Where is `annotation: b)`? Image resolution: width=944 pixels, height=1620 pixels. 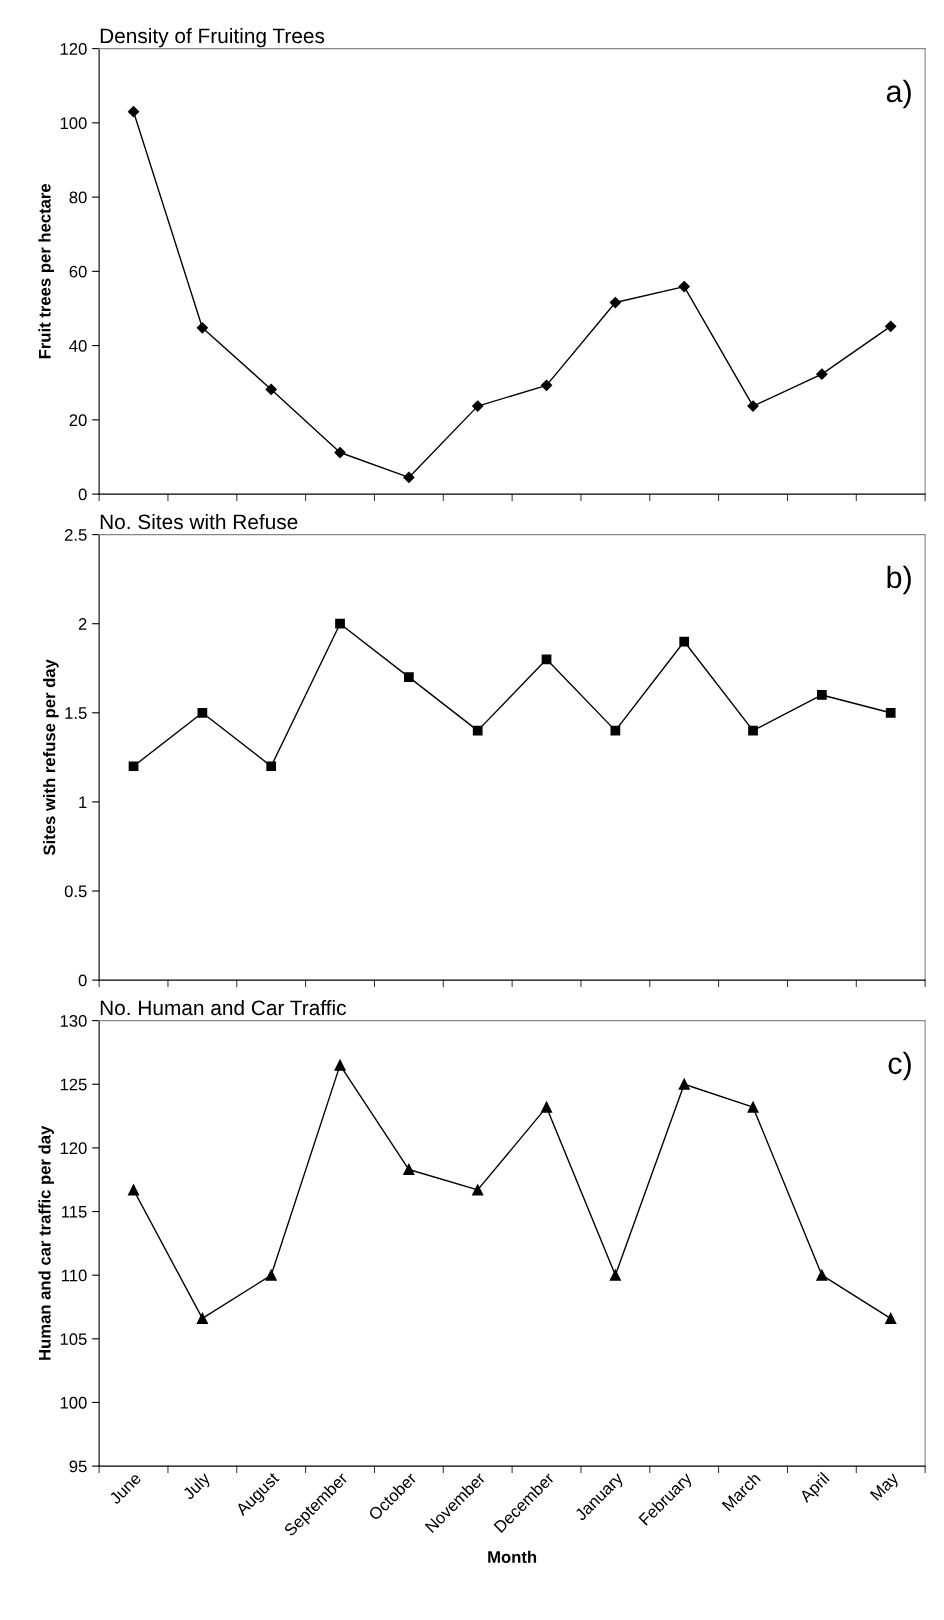 annotation: b) is located at coordinates (899, 580).